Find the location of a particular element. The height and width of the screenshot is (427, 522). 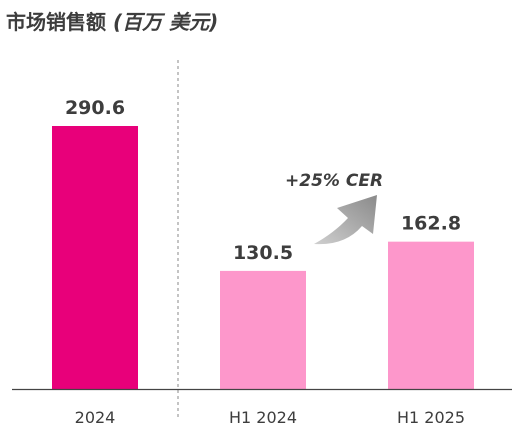

category-tick-label: H1 2024 is located at coordinates (263, 417).